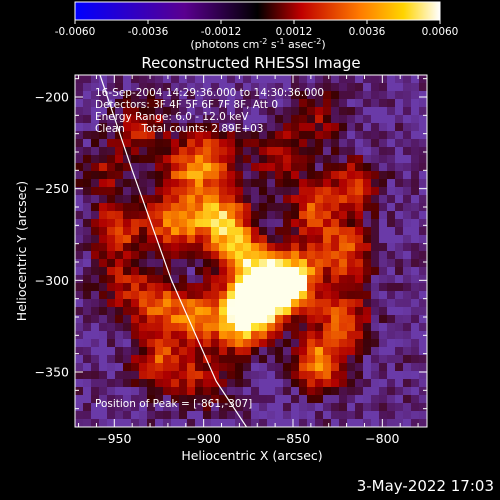 This screenshot has height=500, width=500. What do you see at coordinates (148, 32) in the screenshot?
I see `colorbar-tick-label: -0.0036` at bounding box center [148, 32].